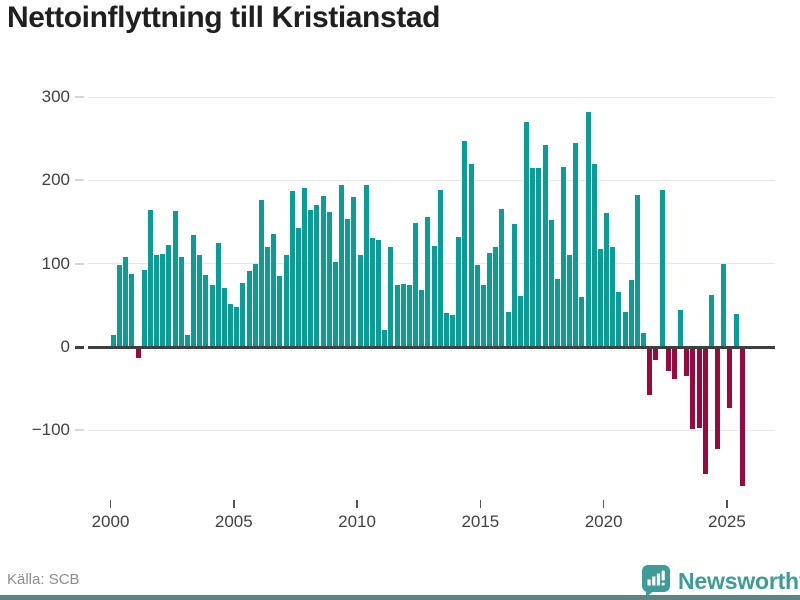 The height and width of the screenshot is (600, 800). What do you see at coordinates (224, 17) in the screenshot?
I see `chart-title: Nettoinflyttning till Kristianstad` at bounding box center [224, 17].